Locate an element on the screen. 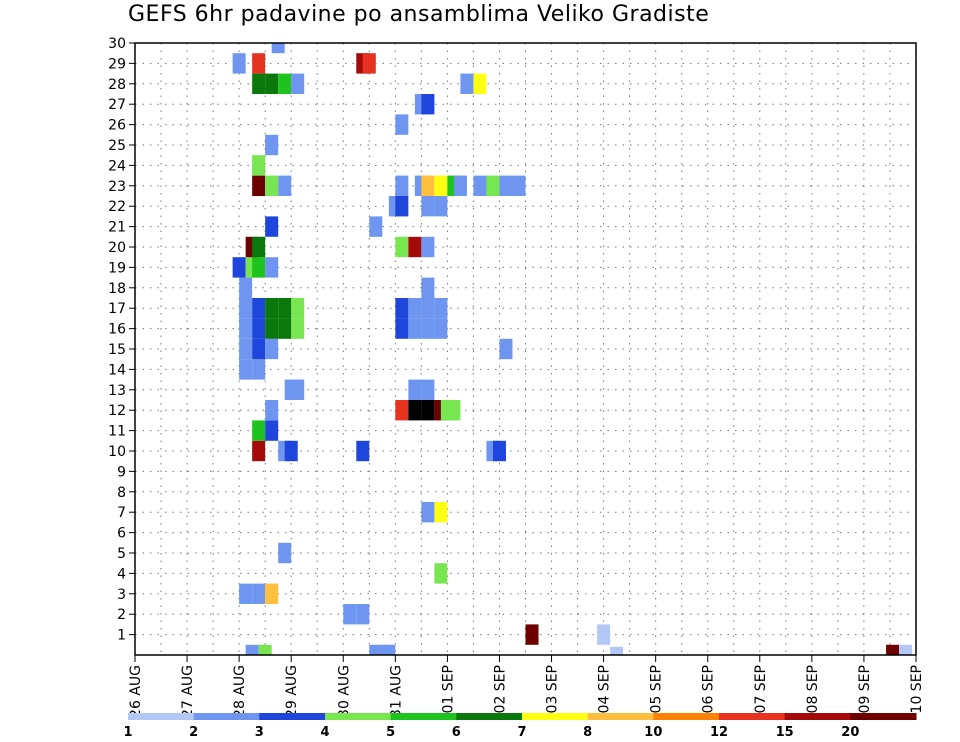 This screenshot has width=960, height=742. y-tick-label: 5 is located at coordinates (121, 554).